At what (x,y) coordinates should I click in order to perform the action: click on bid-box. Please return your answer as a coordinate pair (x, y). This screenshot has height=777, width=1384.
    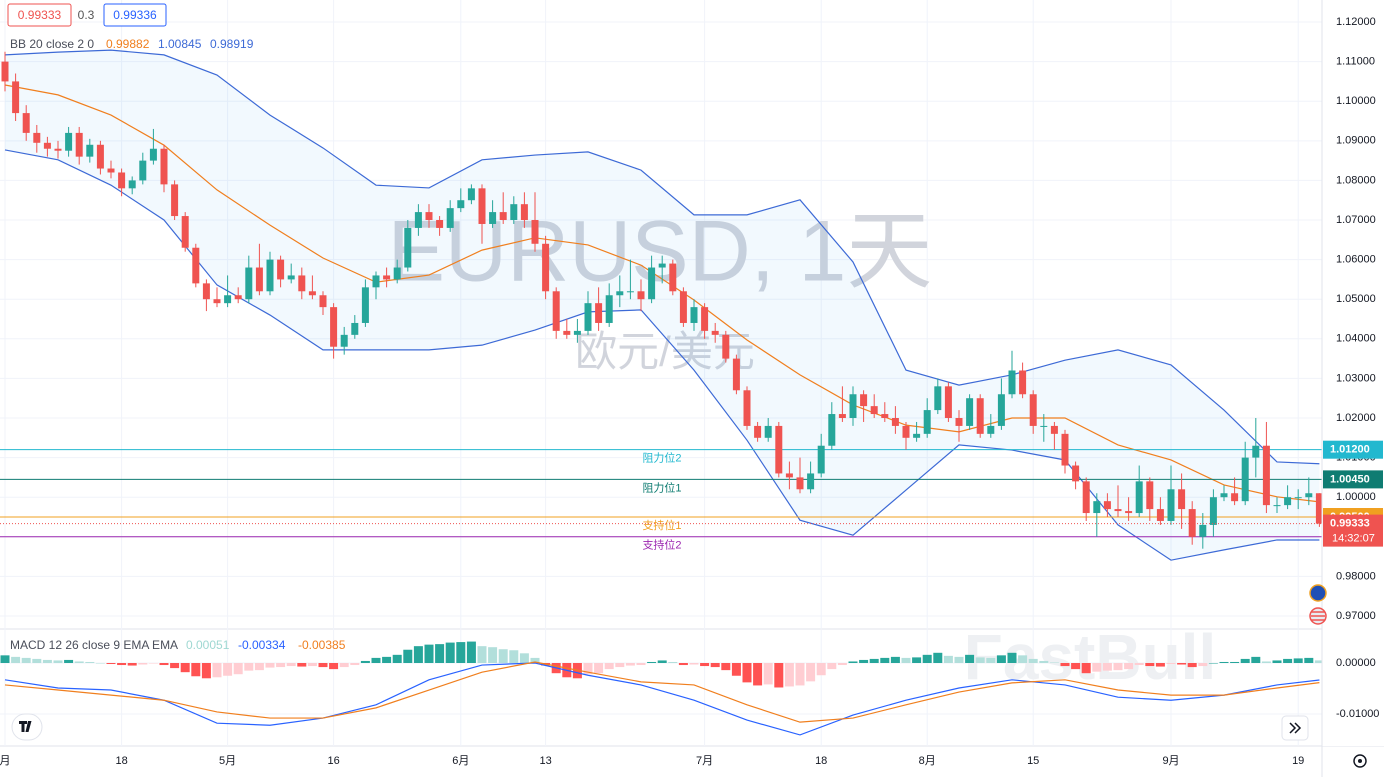
    Looking at the image, I should click on (39, 15).